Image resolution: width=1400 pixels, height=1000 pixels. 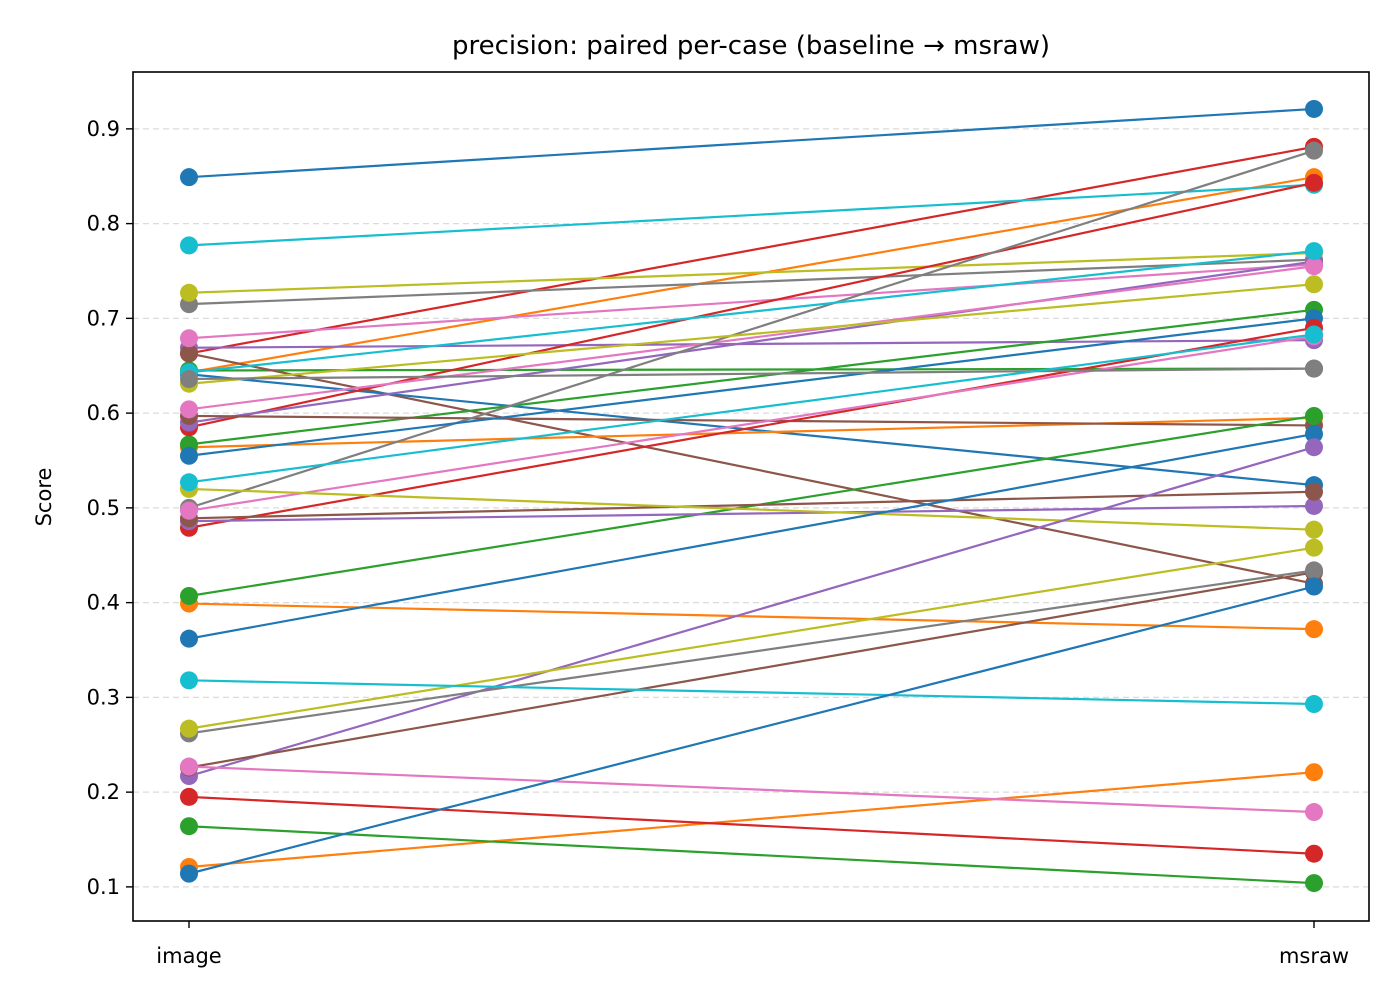 I want to click on x-tick-label: image, so click(x=188, y=956).